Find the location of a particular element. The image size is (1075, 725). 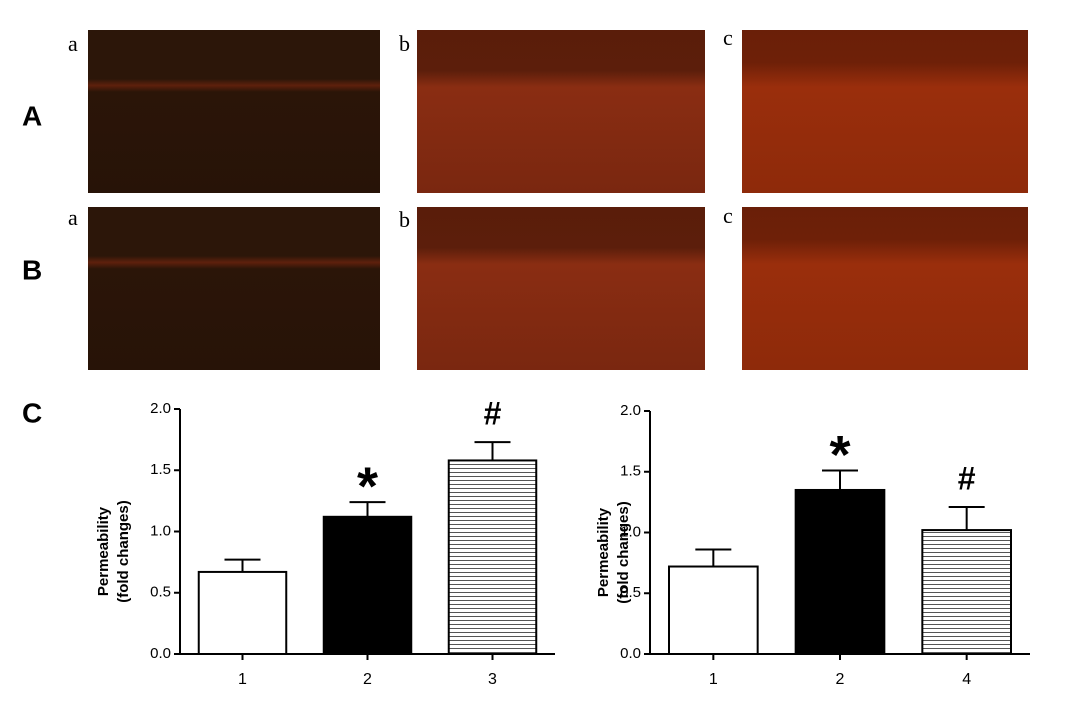

x-tick-label: 4 is located at coordinates (966, 679).